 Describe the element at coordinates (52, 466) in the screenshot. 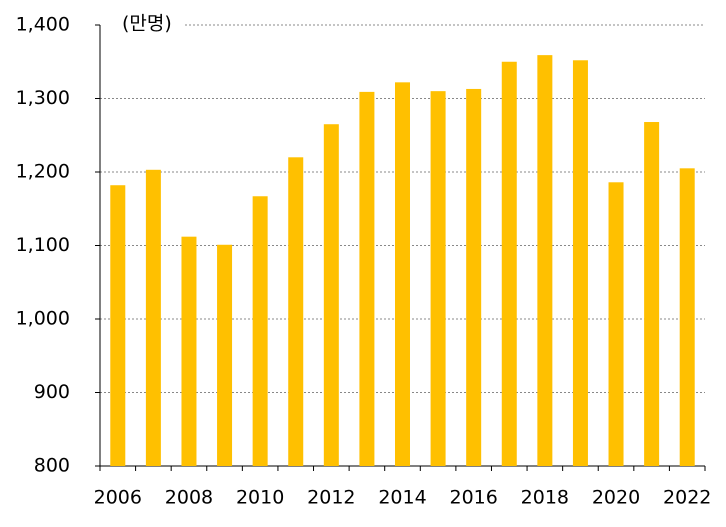

I see `y-tick-label: 800` at that location.